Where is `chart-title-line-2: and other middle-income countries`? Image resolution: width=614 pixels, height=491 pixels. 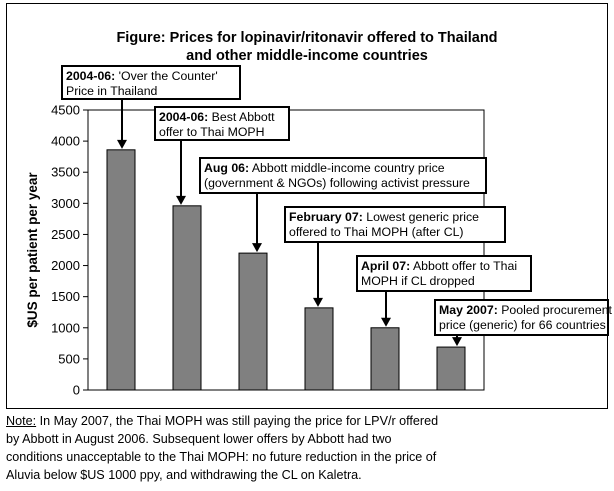
chart-title-line-2: and other middle-income countries is located at coordinates (307, 56).